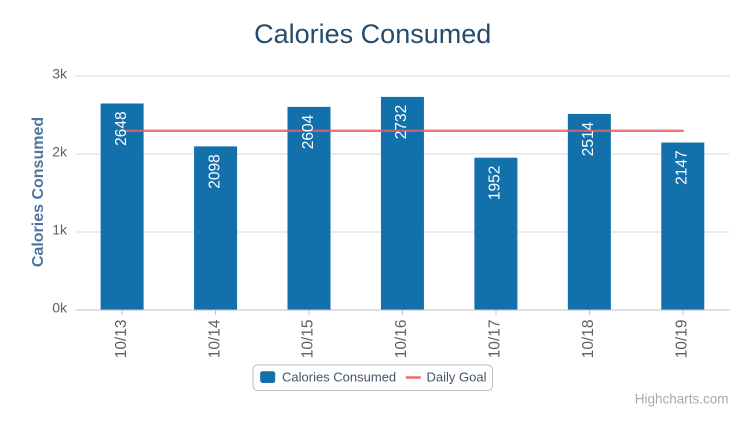 The height and width of the screenshot is (437, 750). Describe the element at coordinates (308, 339) in the screenshot. I see `svg-text: 10/15` at that location.